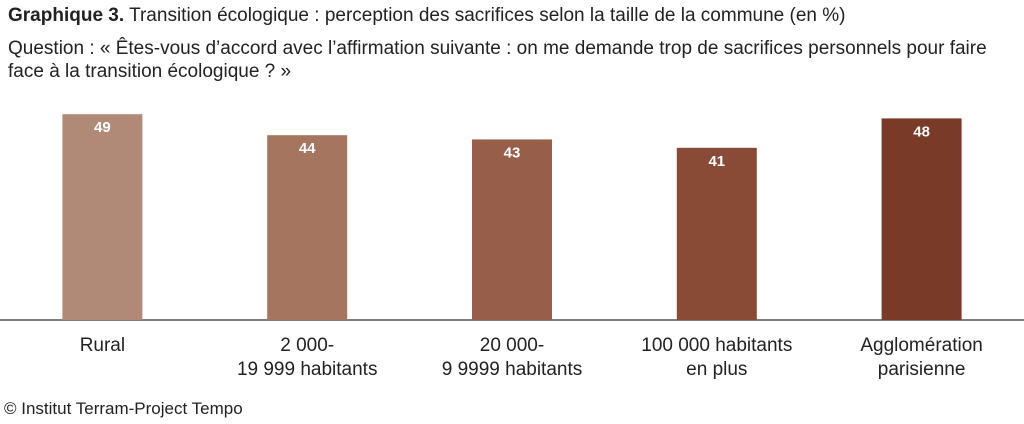 Image resolution: width=1024 pixels, height=424 pixels. What do you see at coordinates (921, 357) in the screenshot?
I see `category-label-4: Agglomération parisienne` at bounding box center [921, 357].